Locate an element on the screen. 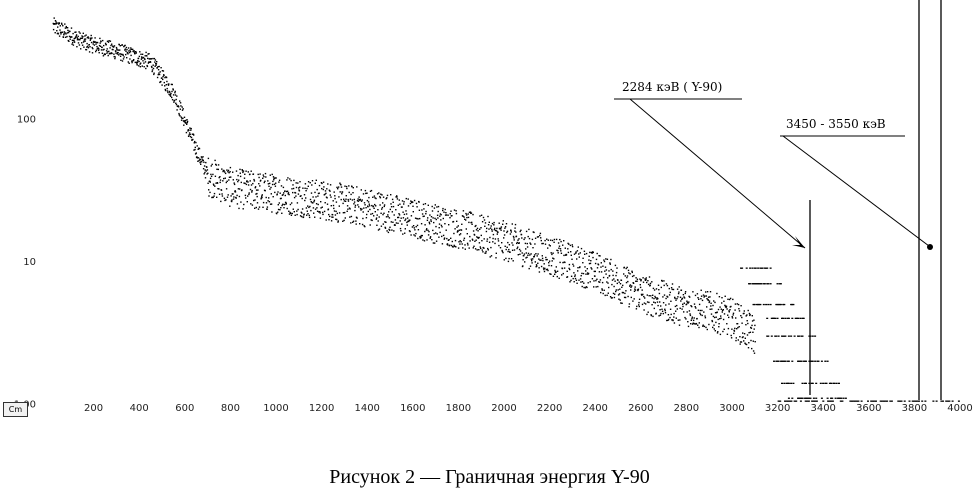  data-point-1948 is located at coordinates (675, 298).